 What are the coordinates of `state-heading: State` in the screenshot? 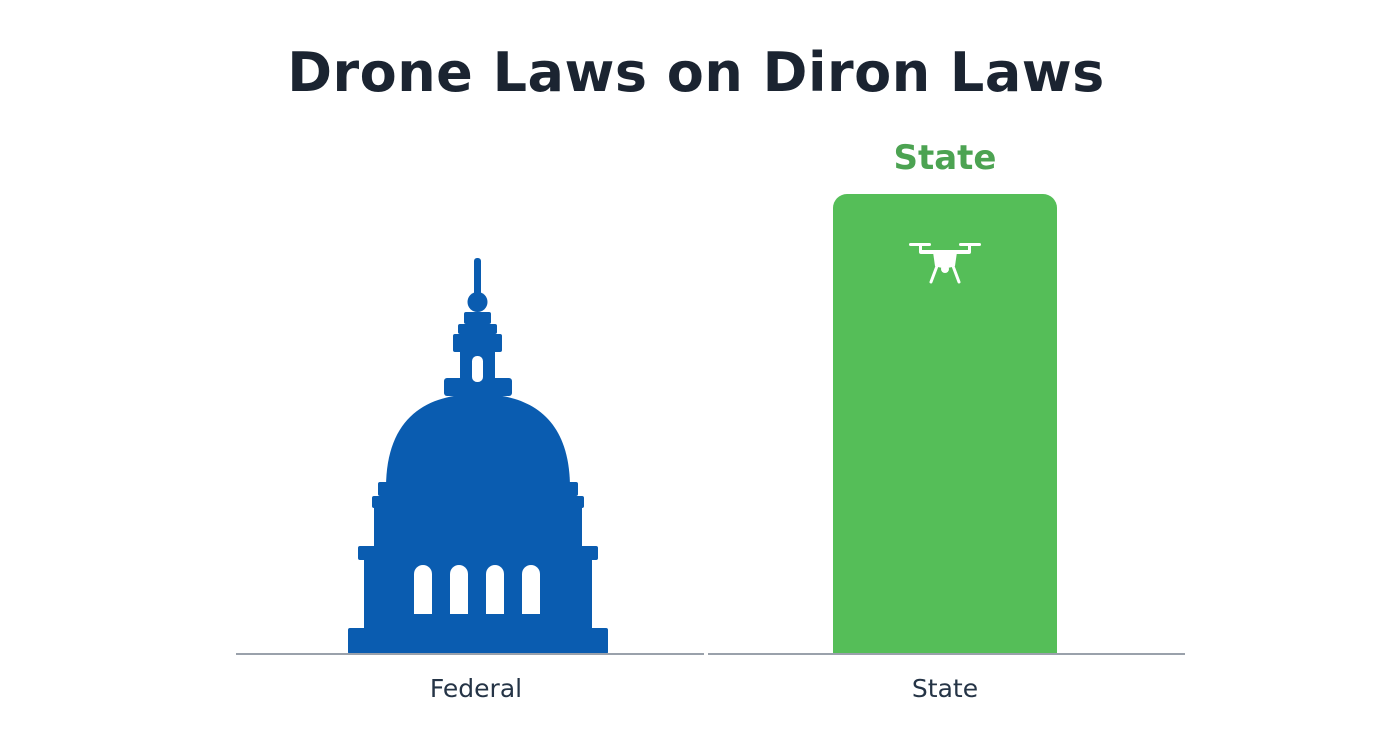 It's located at (945, 158).